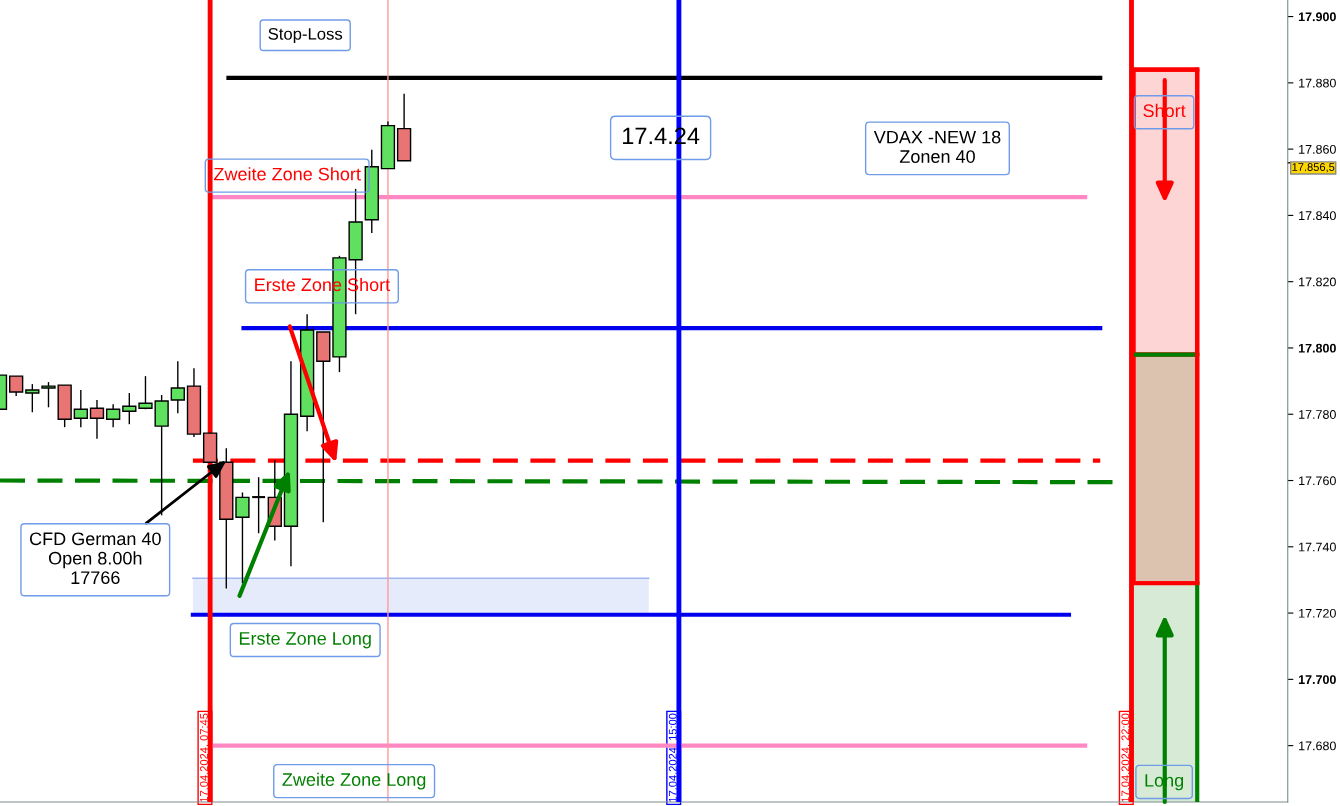 This screenshot has height=806, width=1340. I want to click on y-tick-label: 17.800, so click(1317, 348).